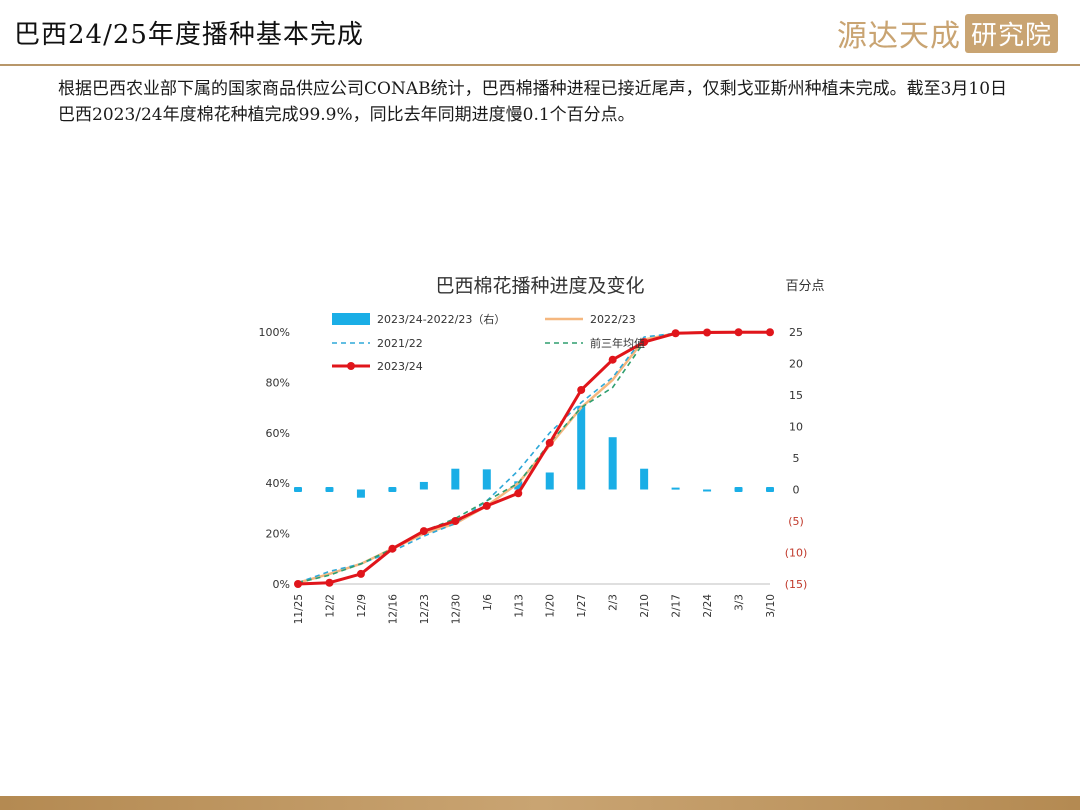 This screenshot has height=810, width=1080. Describe the element at coordinates (488, 602) in the screenshot. I see `x-tick-label: 1/6` at that location.